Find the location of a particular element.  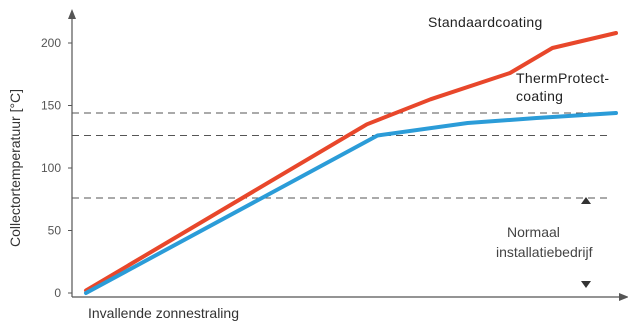

series-label-line: Standaardcoating is located at coordinates (485, 22).